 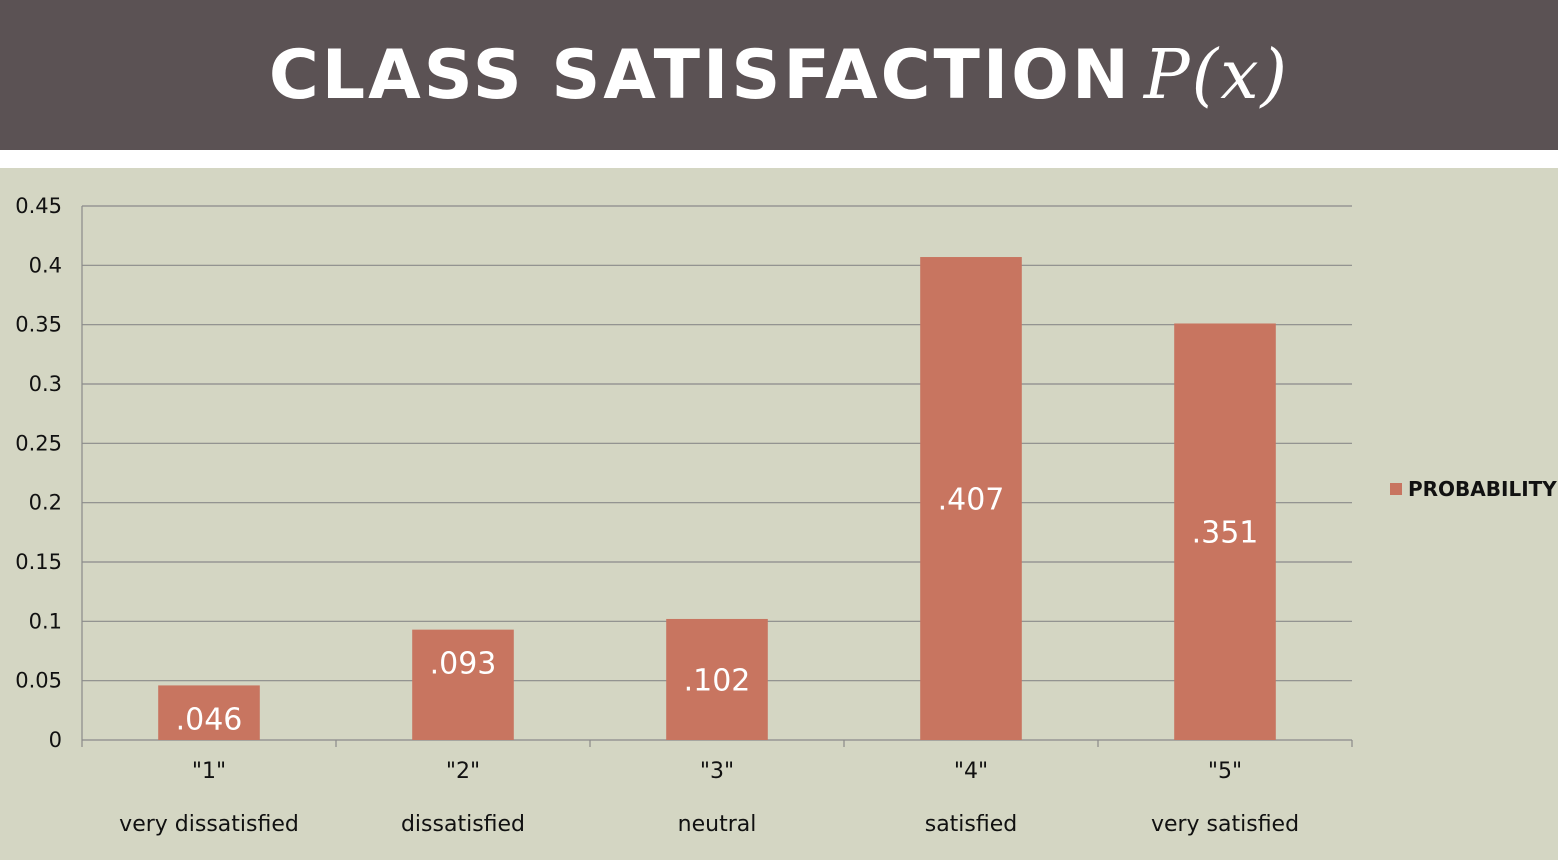 I want to click on y-tick-label: 0.05, so click(x=38, y=681).